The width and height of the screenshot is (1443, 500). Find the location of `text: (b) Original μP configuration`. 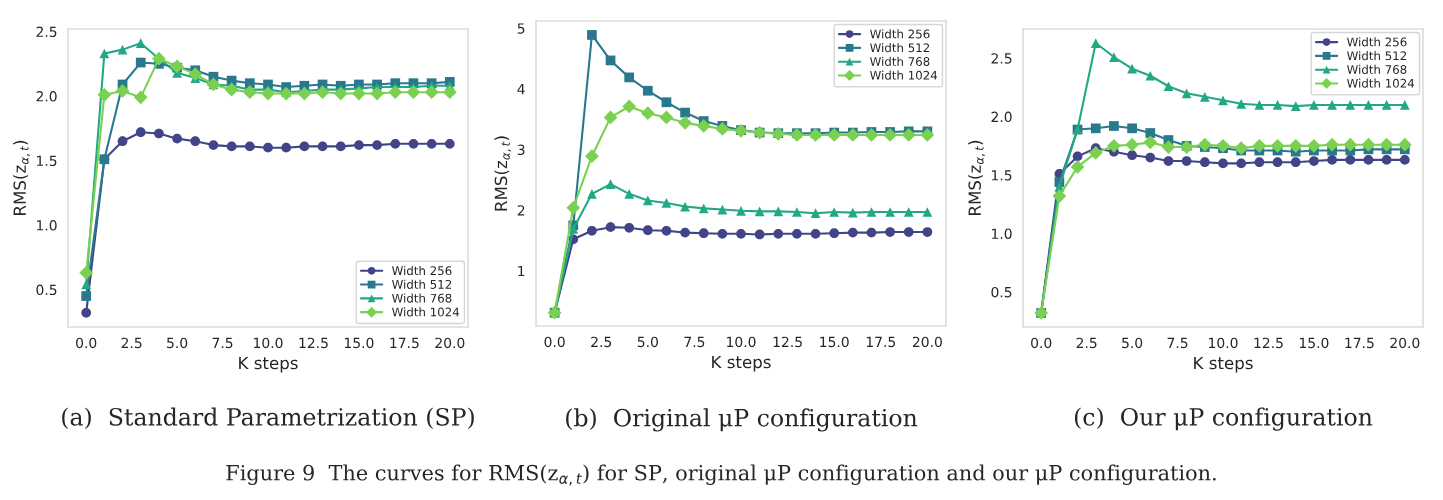

text: (b) Original μP configuration is located at coordinates (742, 420).